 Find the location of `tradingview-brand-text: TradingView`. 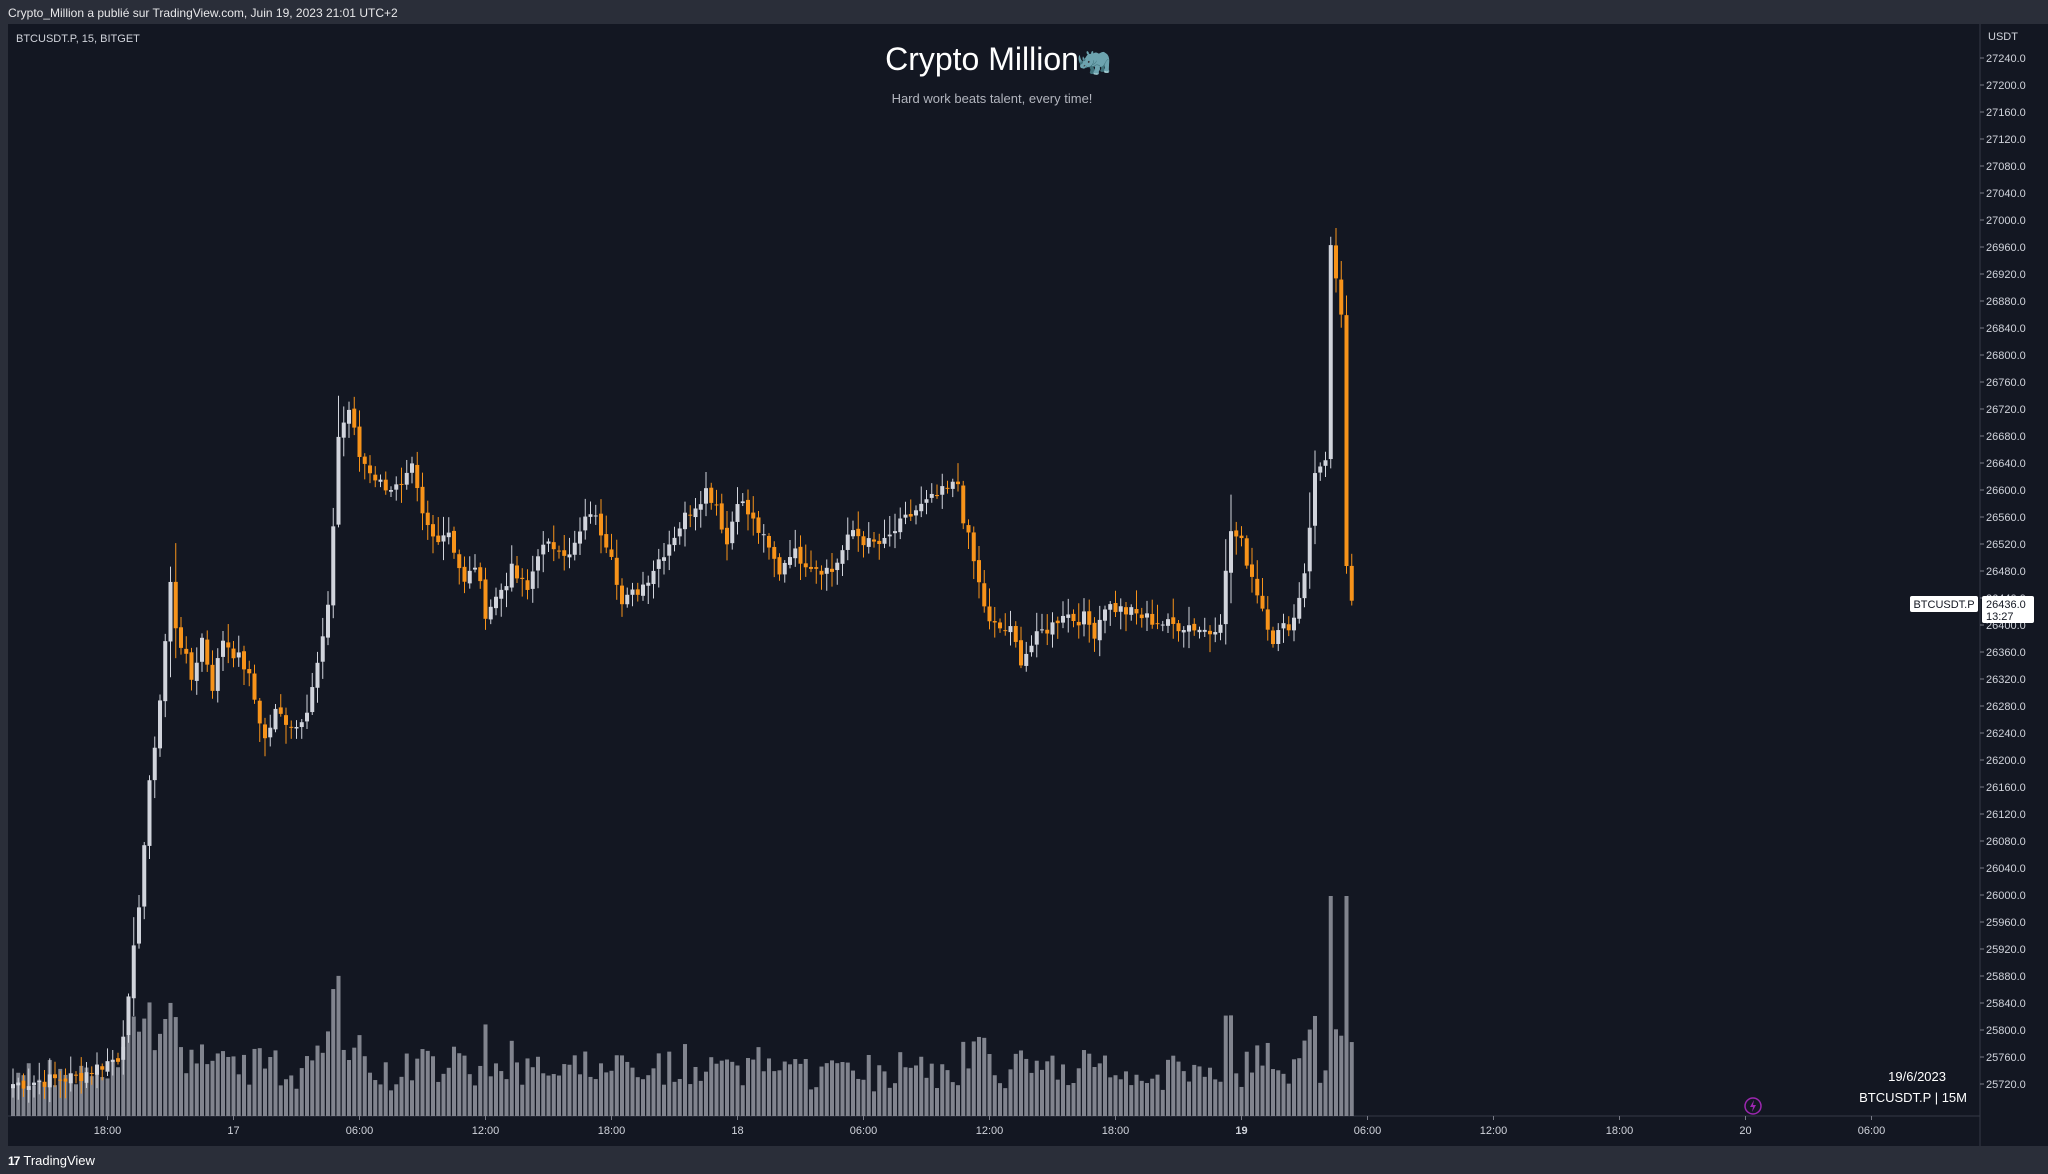

tradingview-brand-text: TradingView is located at coordinates (59, 1160).